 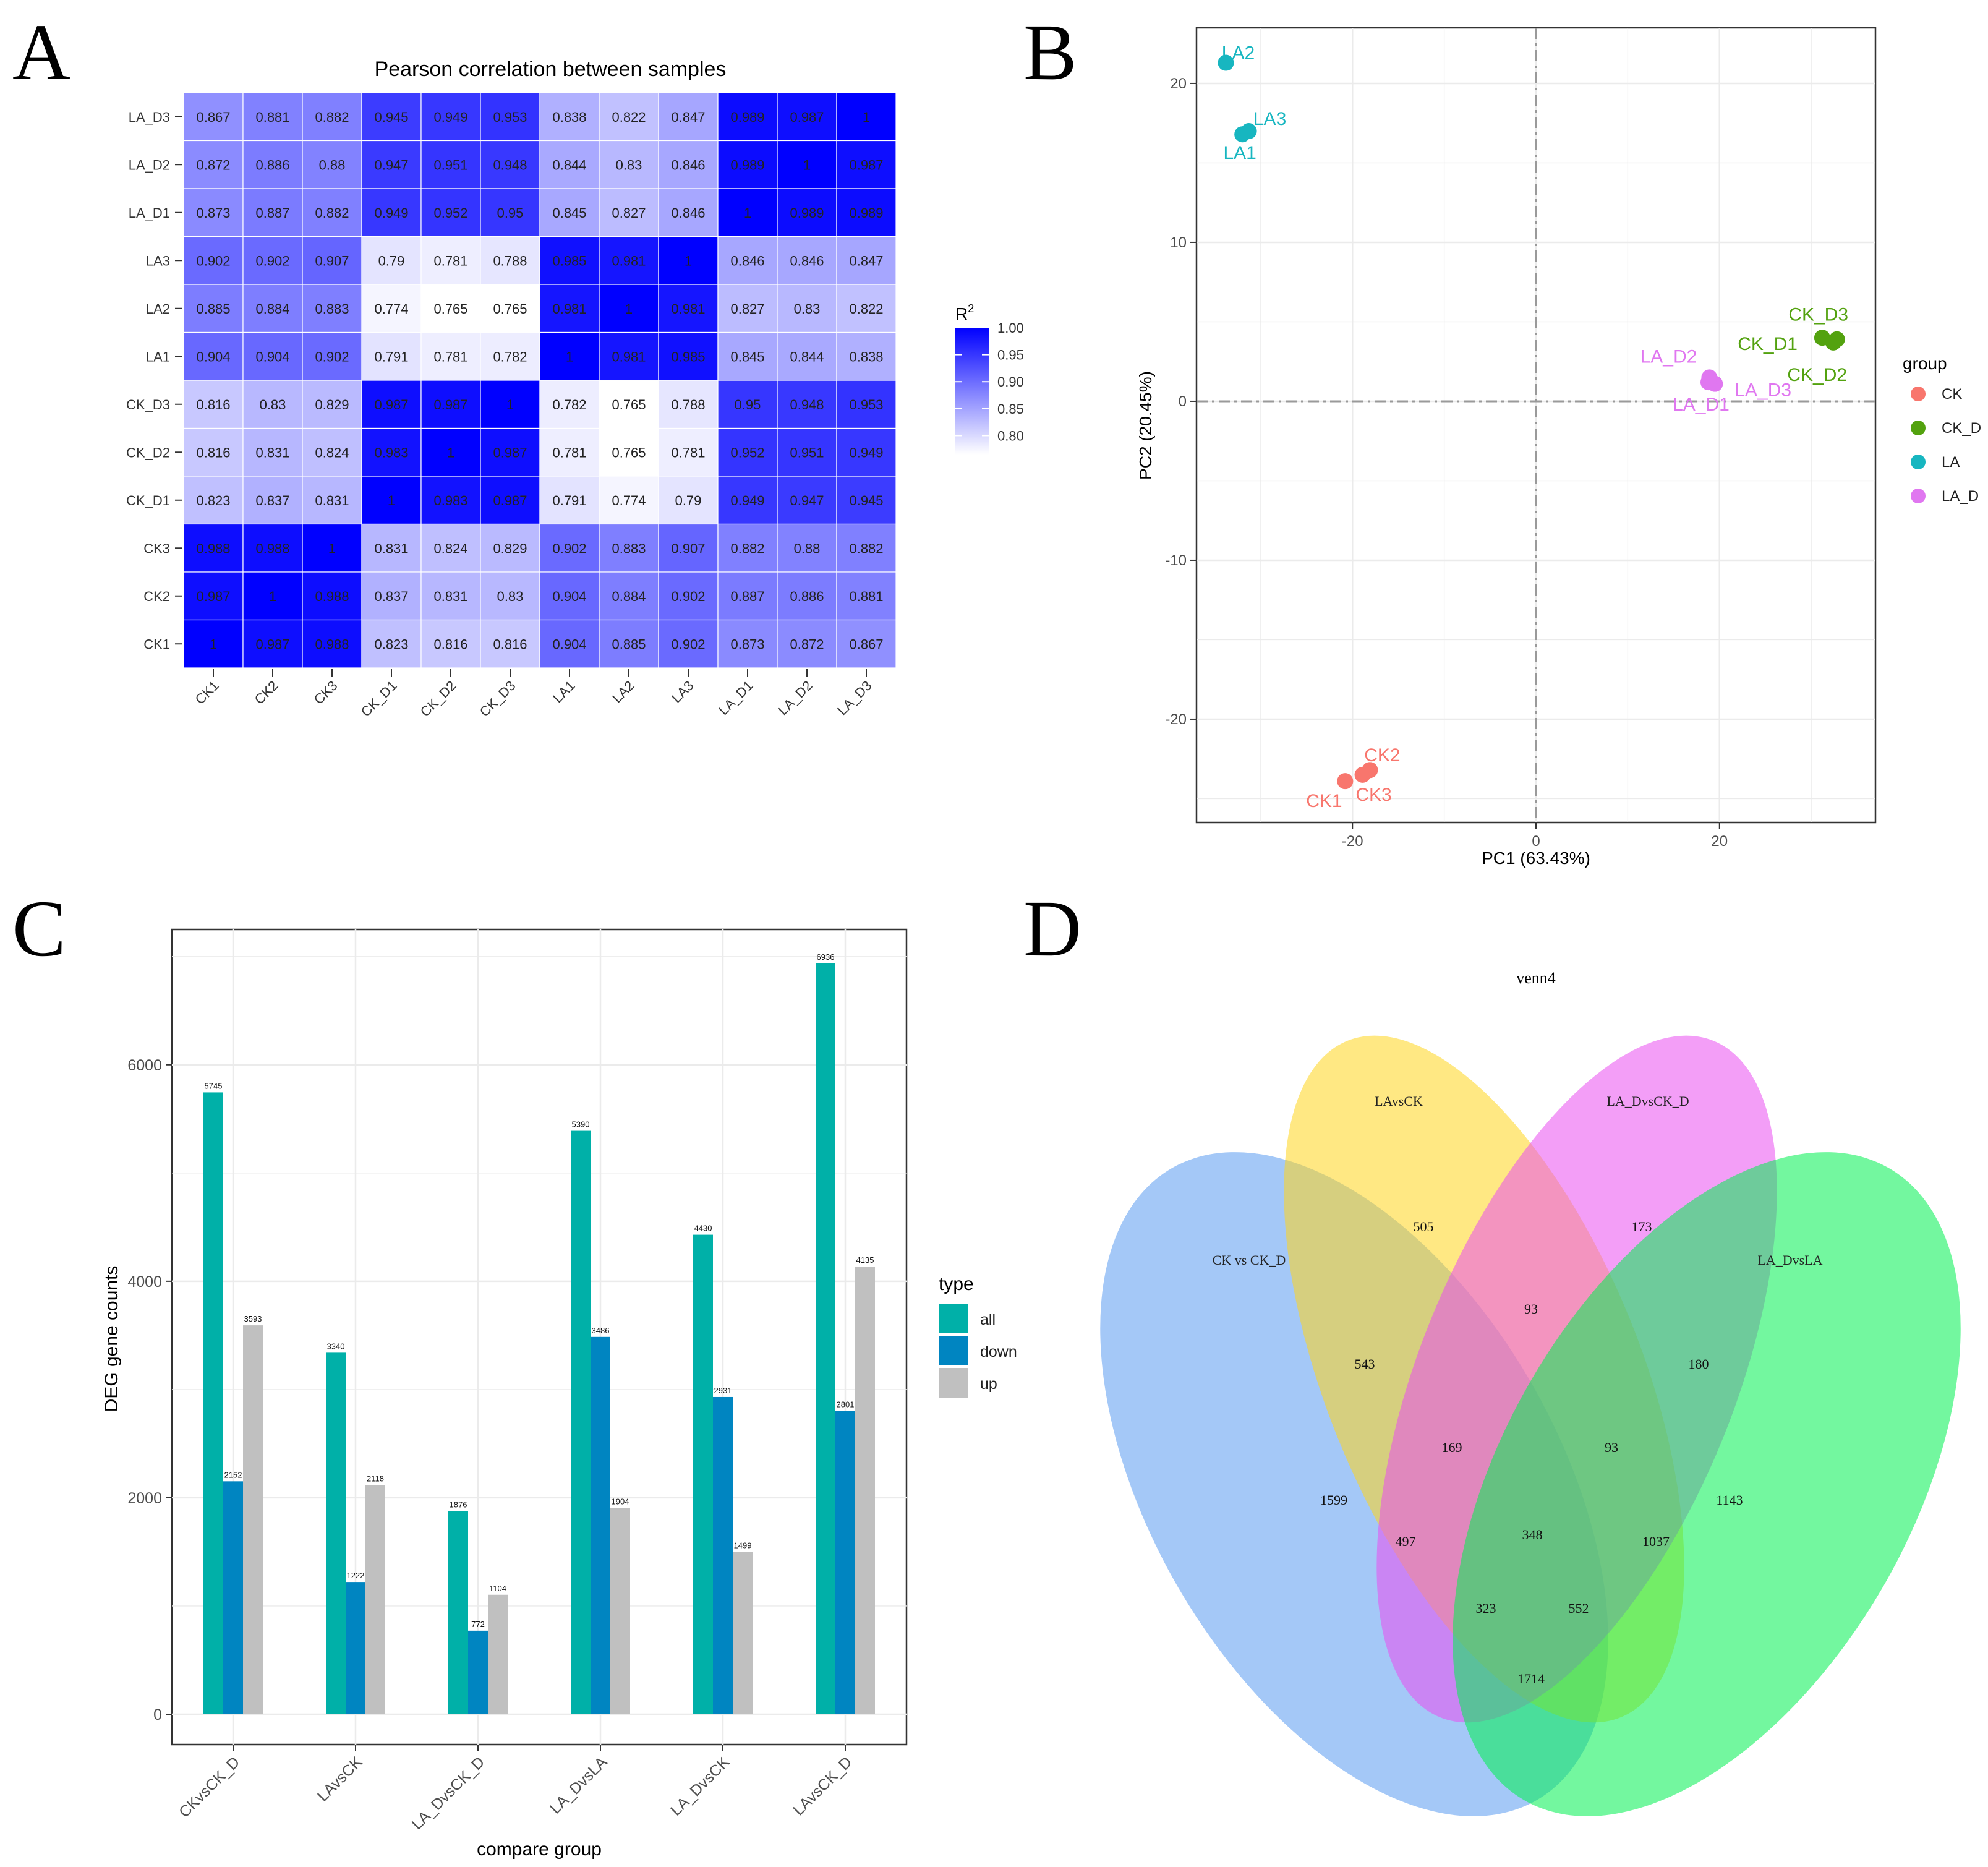 What do you see at coordinates (1010, 409) in the screenshot?
I see `legend-tick-label: 0.85` at bounding box center [1010, 409].